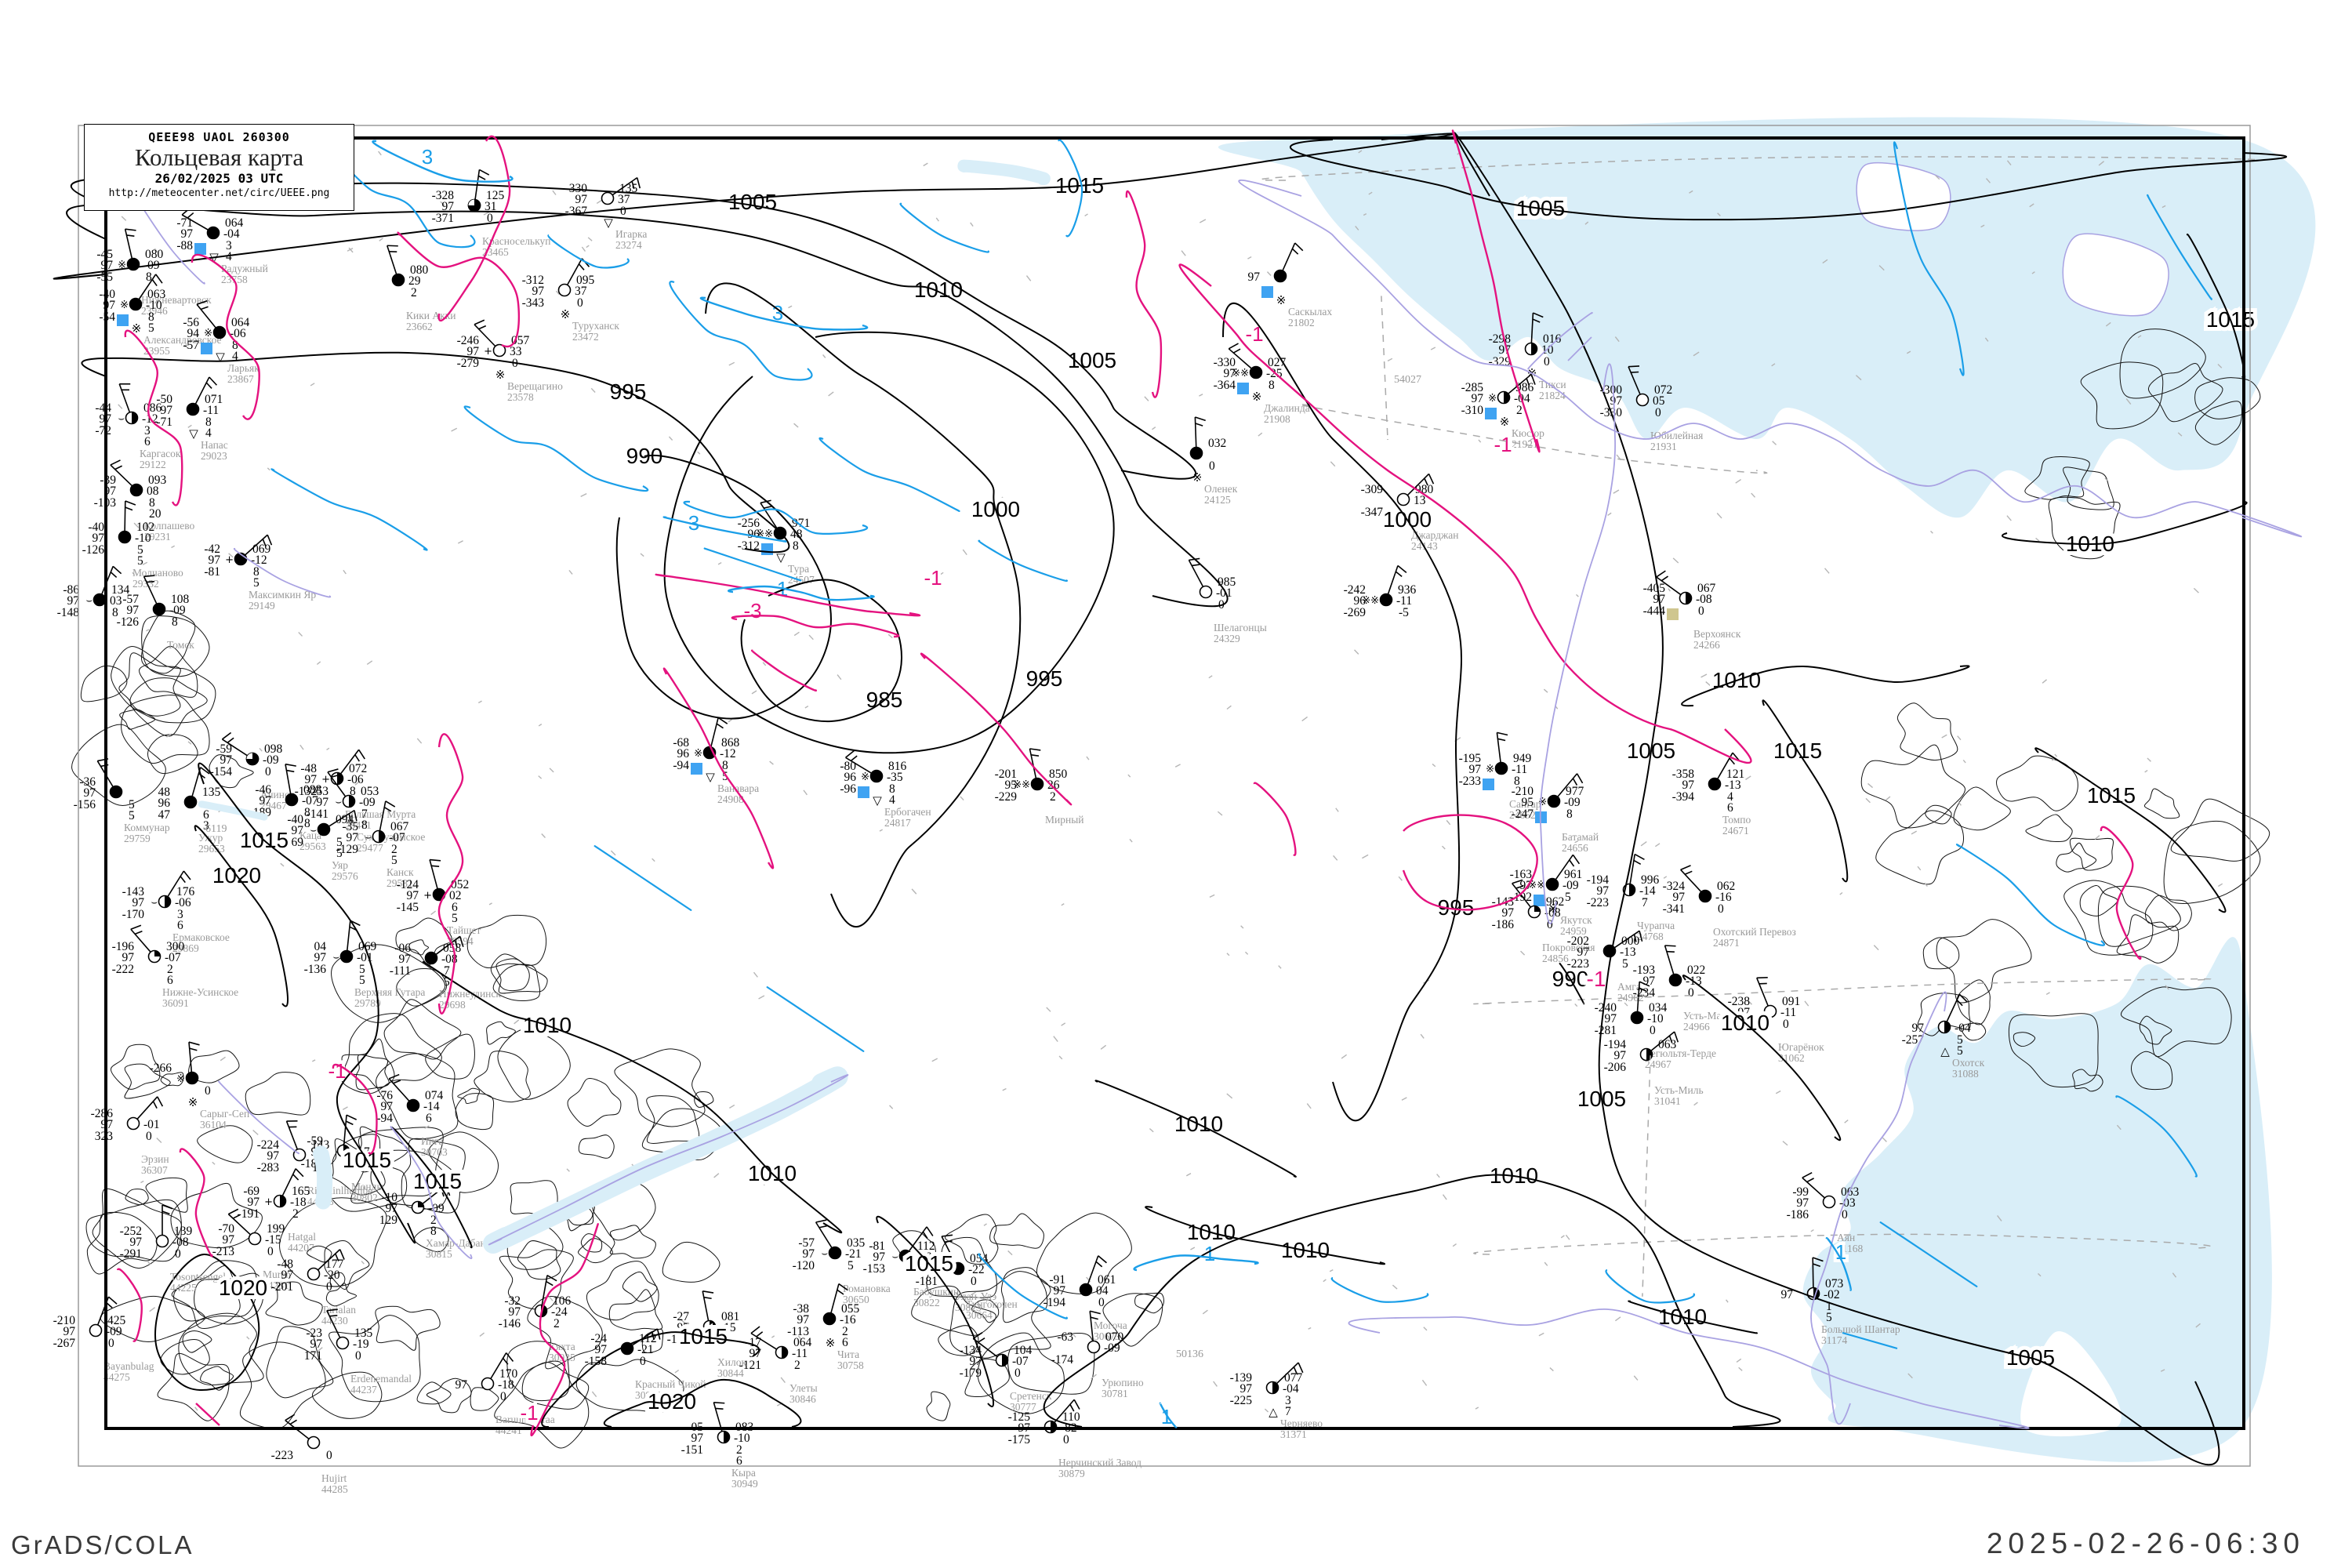 The width and height of the screenshot is (2352, 1568). What do you see at coordinates (495, 195) in the screenshot?
I see `svg-text: 125` at bounding box center [495, 195].